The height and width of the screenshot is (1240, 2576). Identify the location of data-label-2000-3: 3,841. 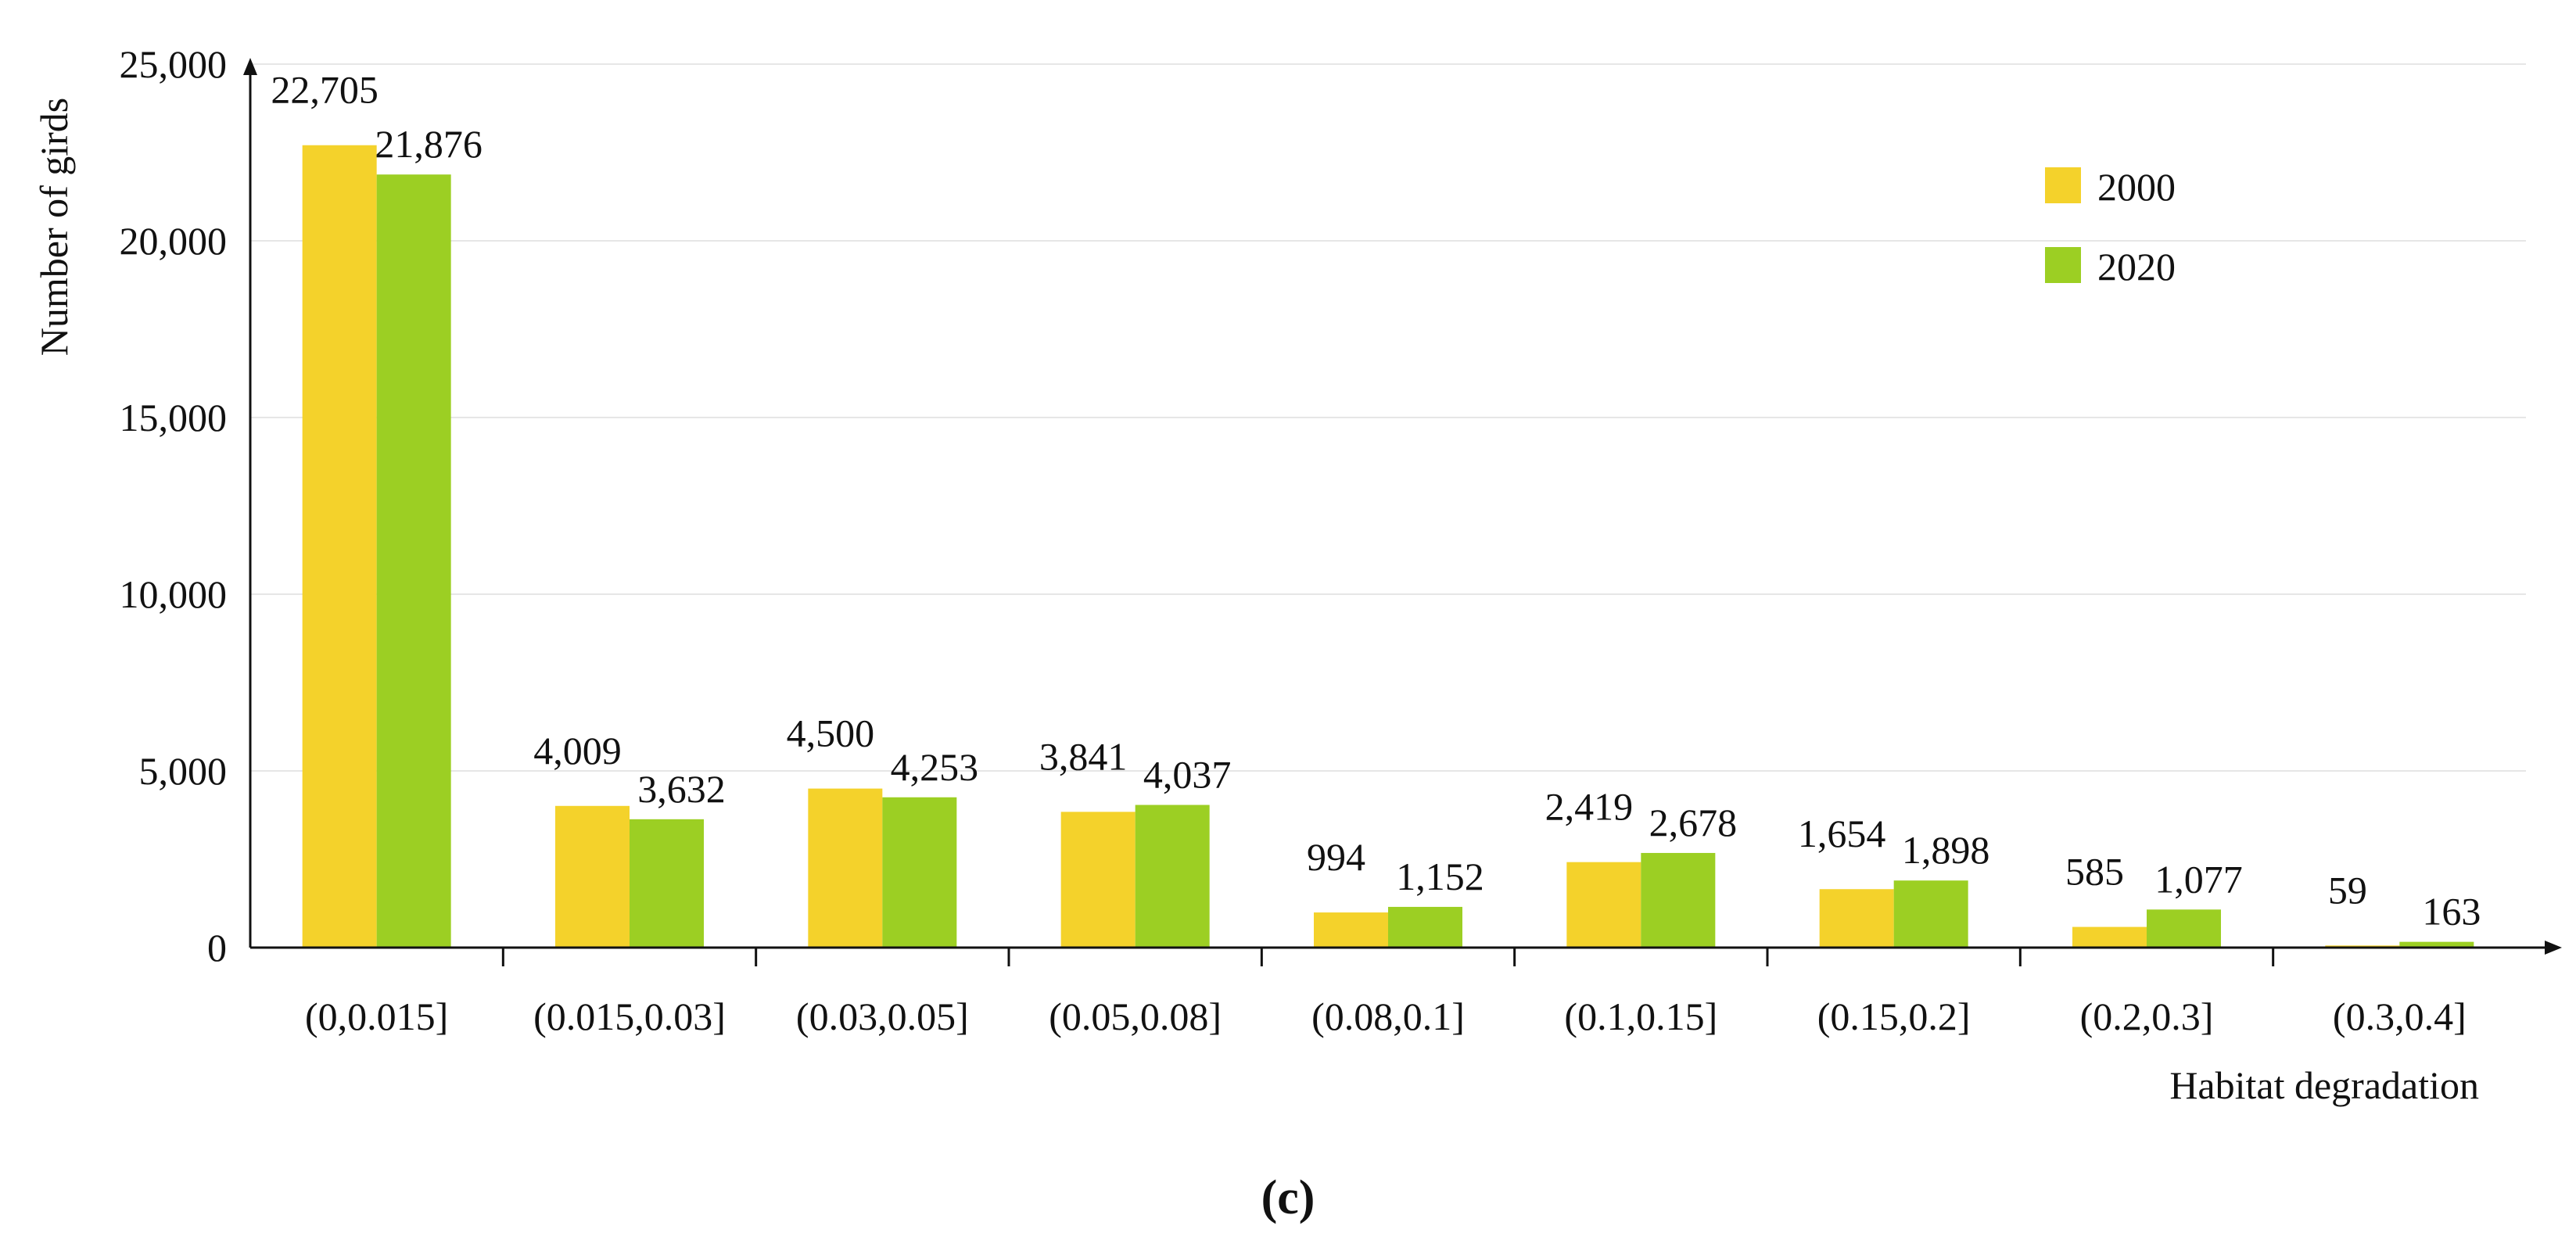
(1083, 756).